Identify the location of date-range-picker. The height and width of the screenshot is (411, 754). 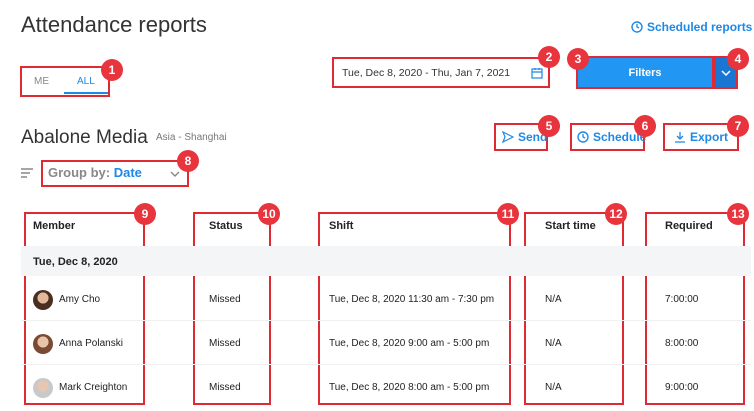
(441, 72).